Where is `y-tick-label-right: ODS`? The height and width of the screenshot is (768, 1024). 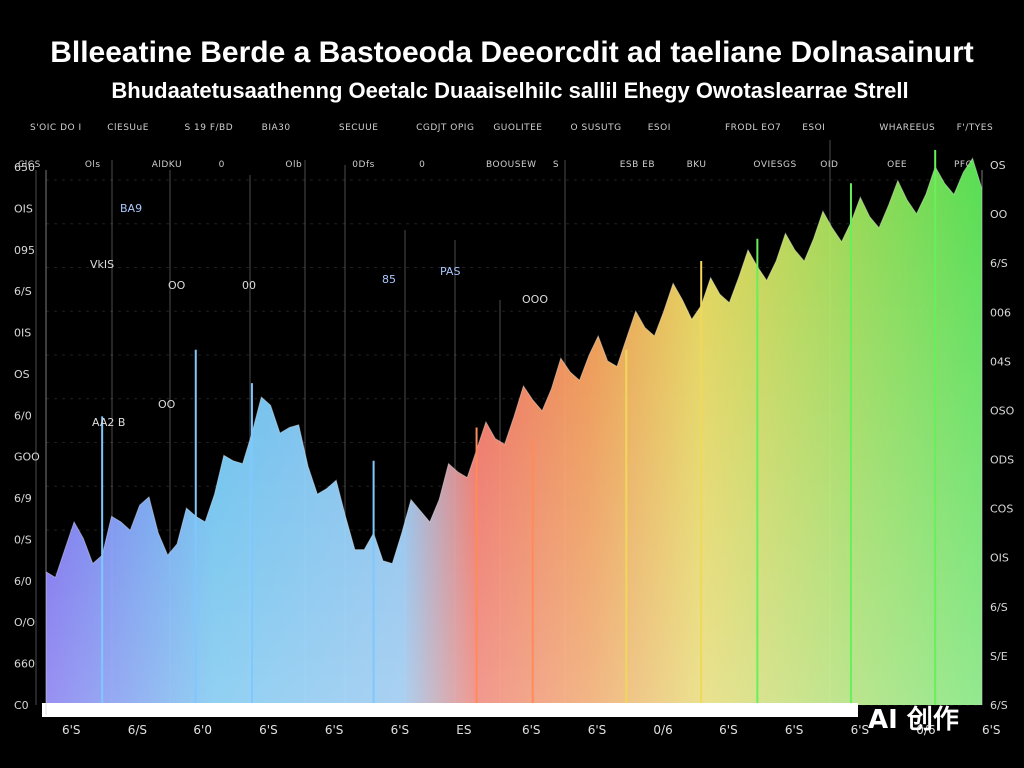 y-tick-label-right: ODS is located at coordinates (1002, 460).